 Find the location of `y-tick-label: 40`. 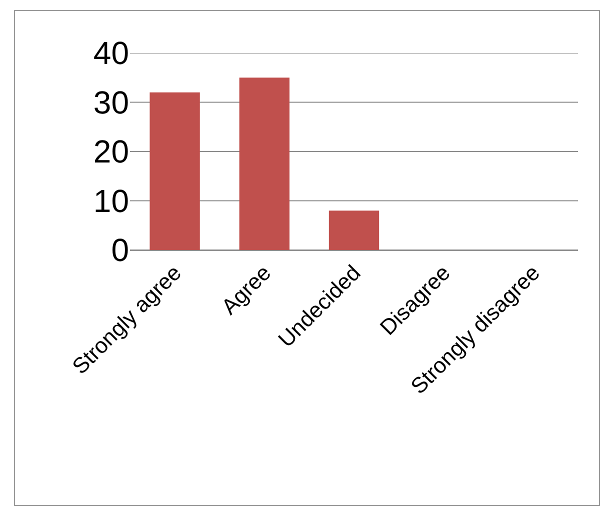

y-tick-label: 40 is located at coordinates (111, 53).